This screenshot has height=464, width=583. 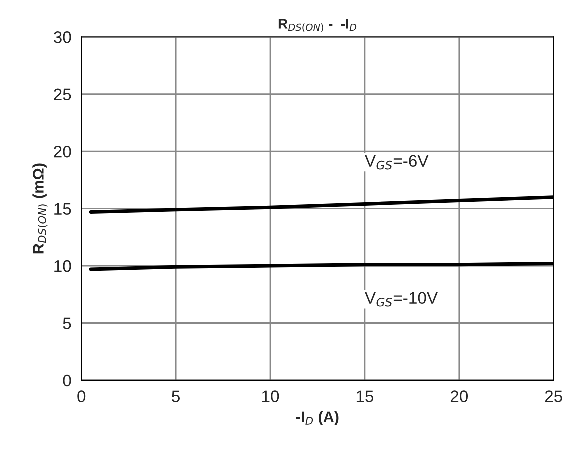 I want to click on x-tick-label: 25, so click(x=553, y=396).